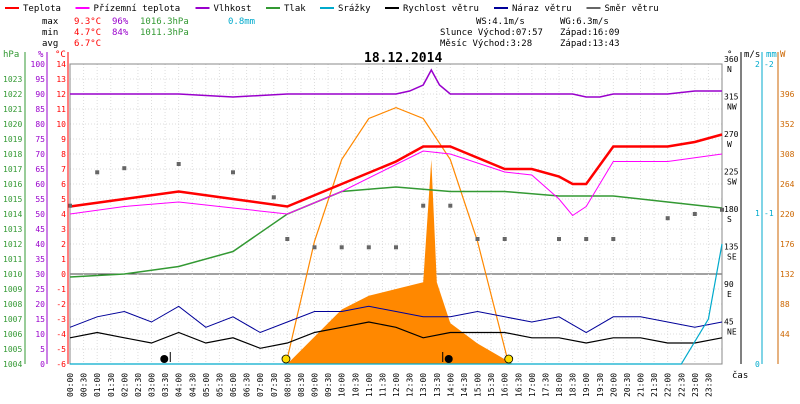  Describe the element at coordinates (260, 385) in the screenshot. I see `tick-x-14: 07:00` at that location.